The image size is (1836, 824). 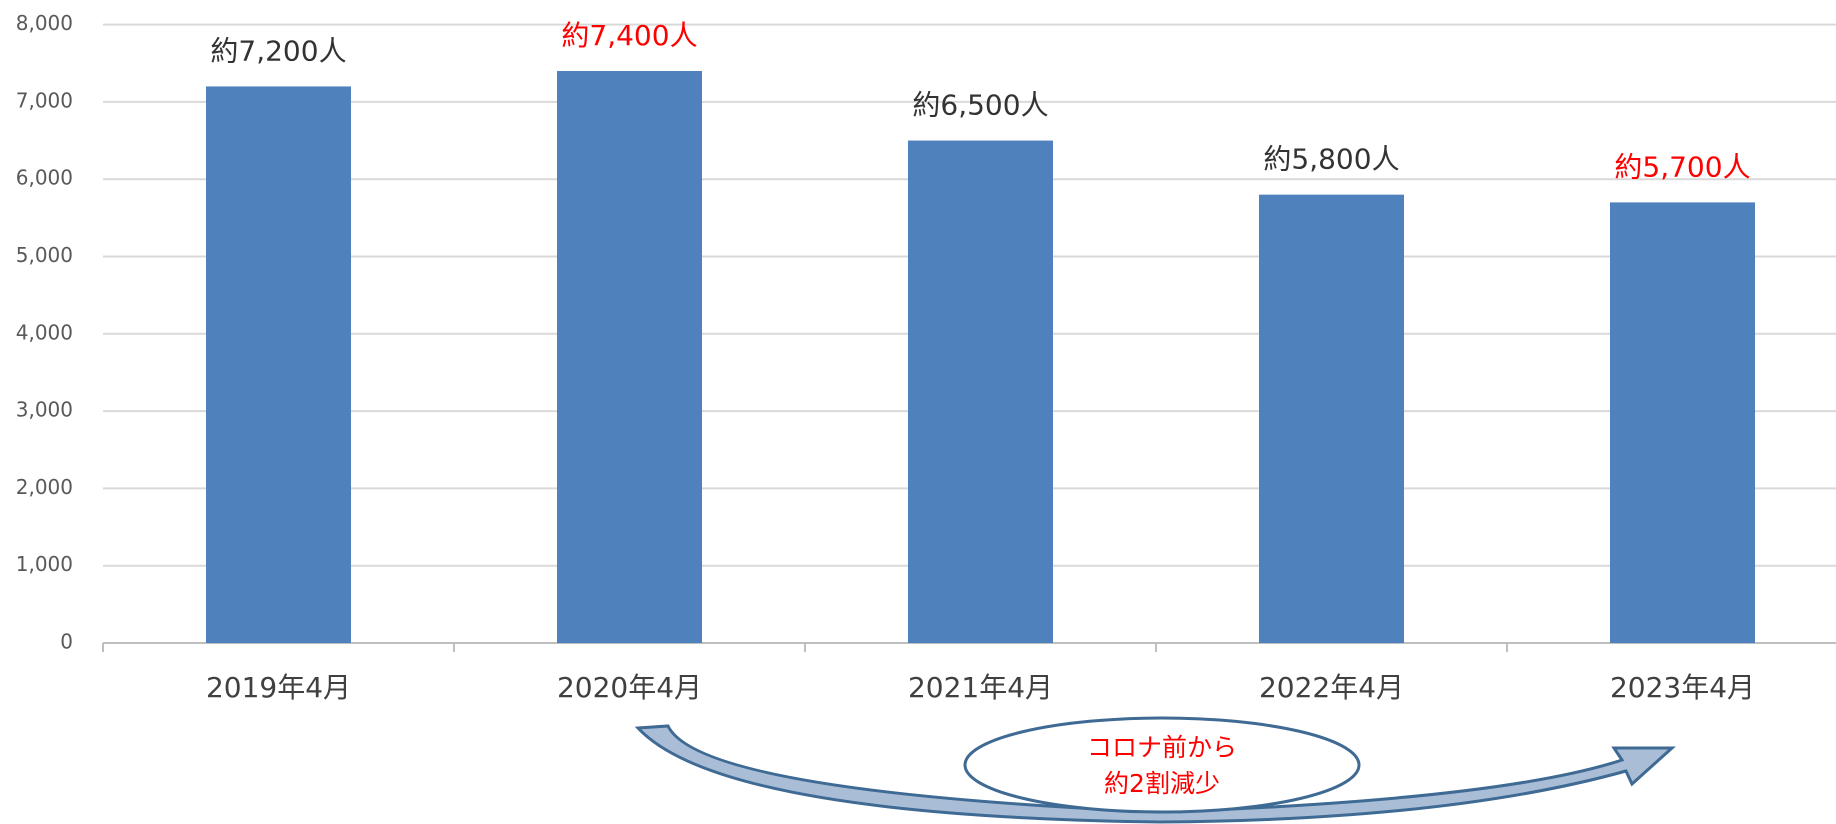 I want to click on annotation: コロナ前から, so click(x=1162, y=747).